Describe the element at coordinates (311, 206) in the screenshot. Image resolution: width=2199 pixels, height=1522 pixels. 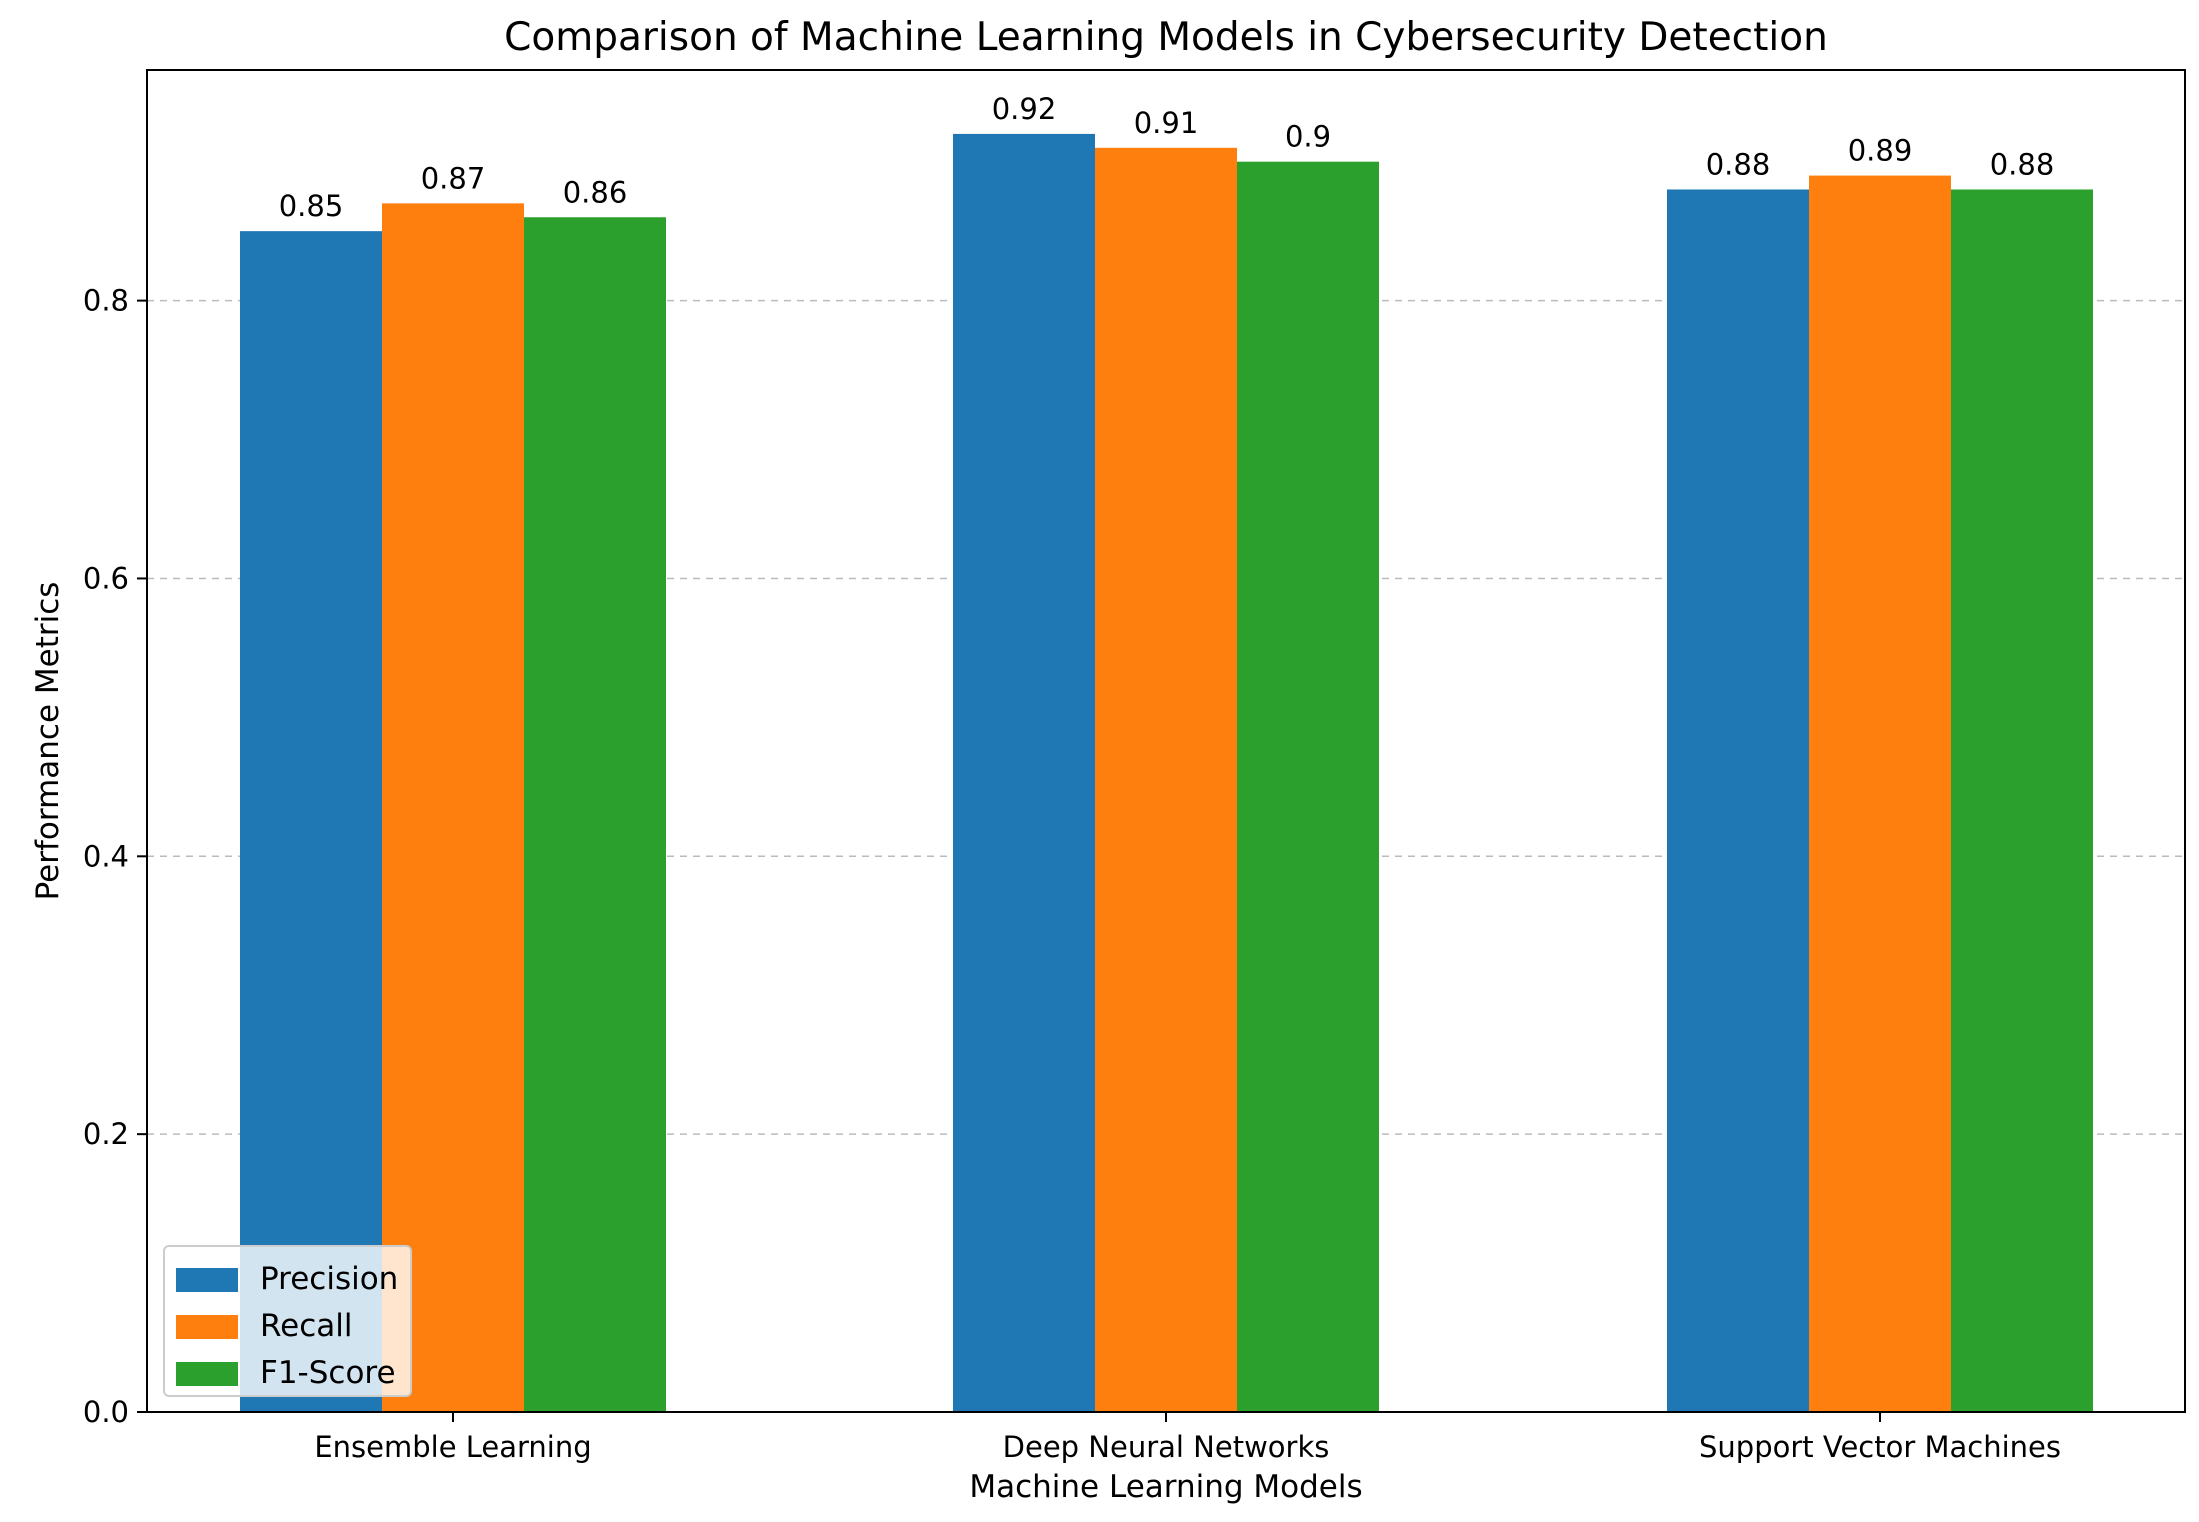
I see `bar-label-0-0: 0.85` at that location.